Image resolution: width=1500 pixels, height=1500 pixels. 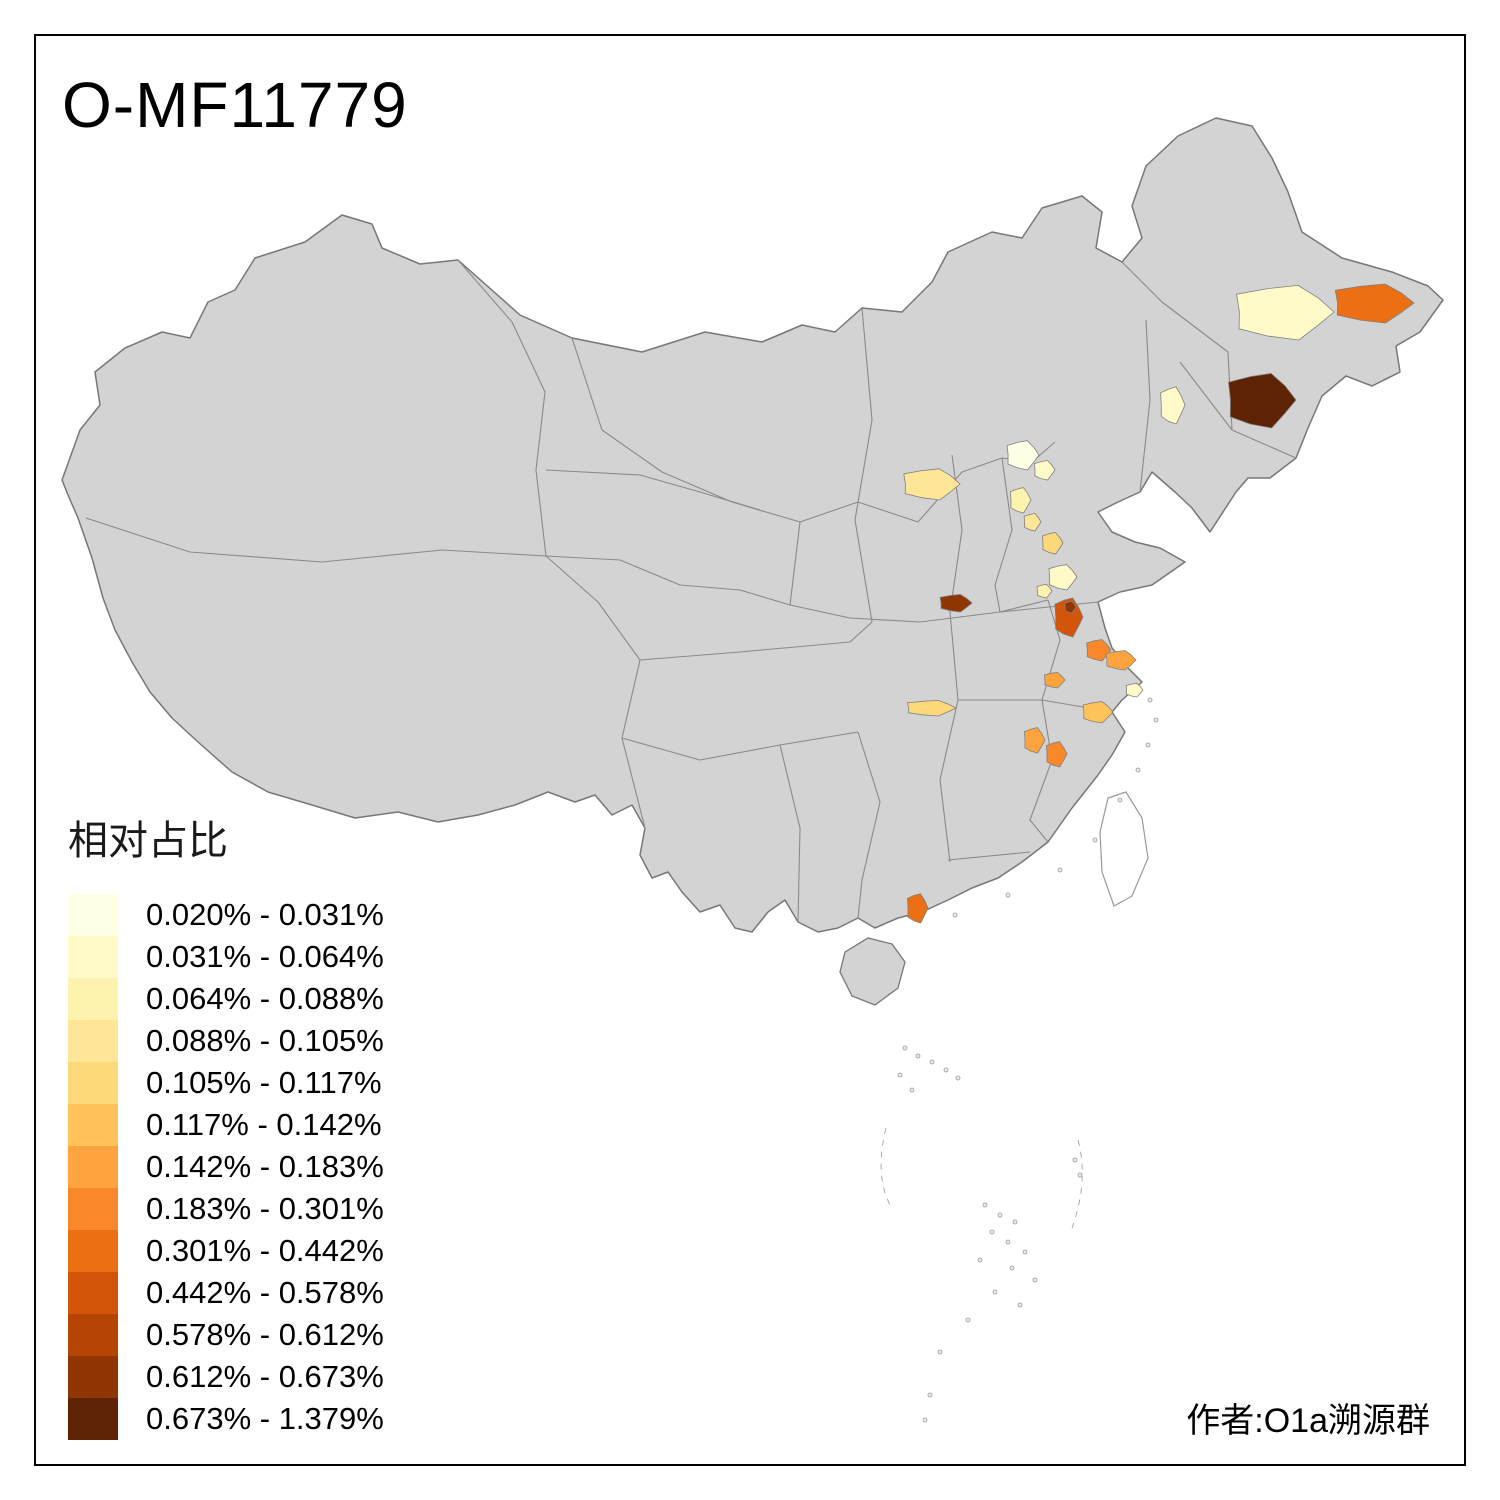 I want to click on legend-row: 0.673% - 1.379%, so click(x=278, y=1419).